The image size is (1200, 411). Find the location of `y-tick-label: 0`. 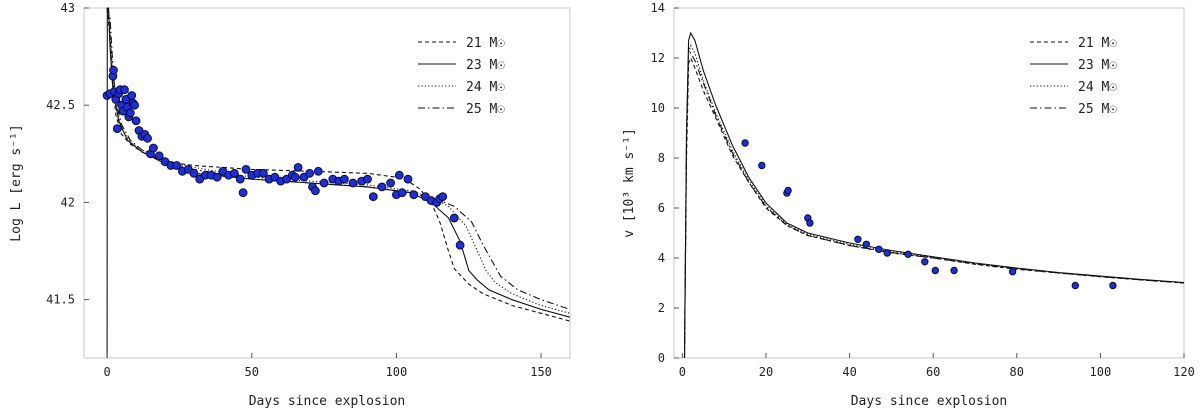

y-tick-label: 0 is located at coordinates (661, 358).